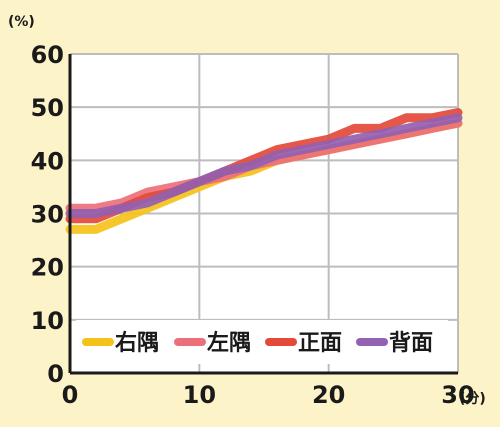 This screenshot has height=427, width=500. I want to click on legend-label-3: 背面, so click(411, 343).